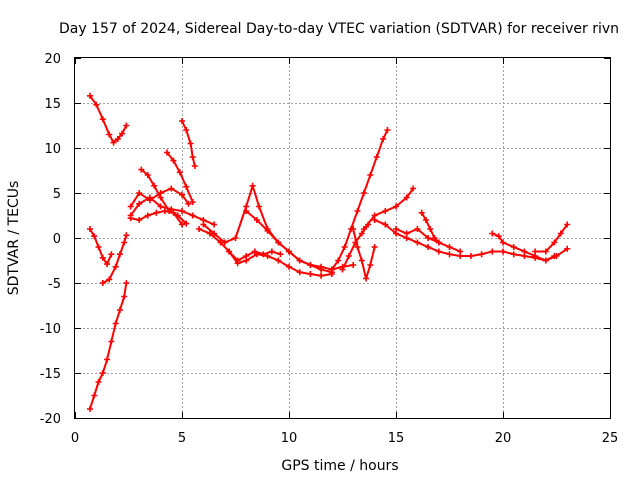 This screenshot has height=480, width=640. What do you see at coordinates (52, 59) in the screenshot?
I see `y-tick-label: 20` at bounding box center [52, 59].